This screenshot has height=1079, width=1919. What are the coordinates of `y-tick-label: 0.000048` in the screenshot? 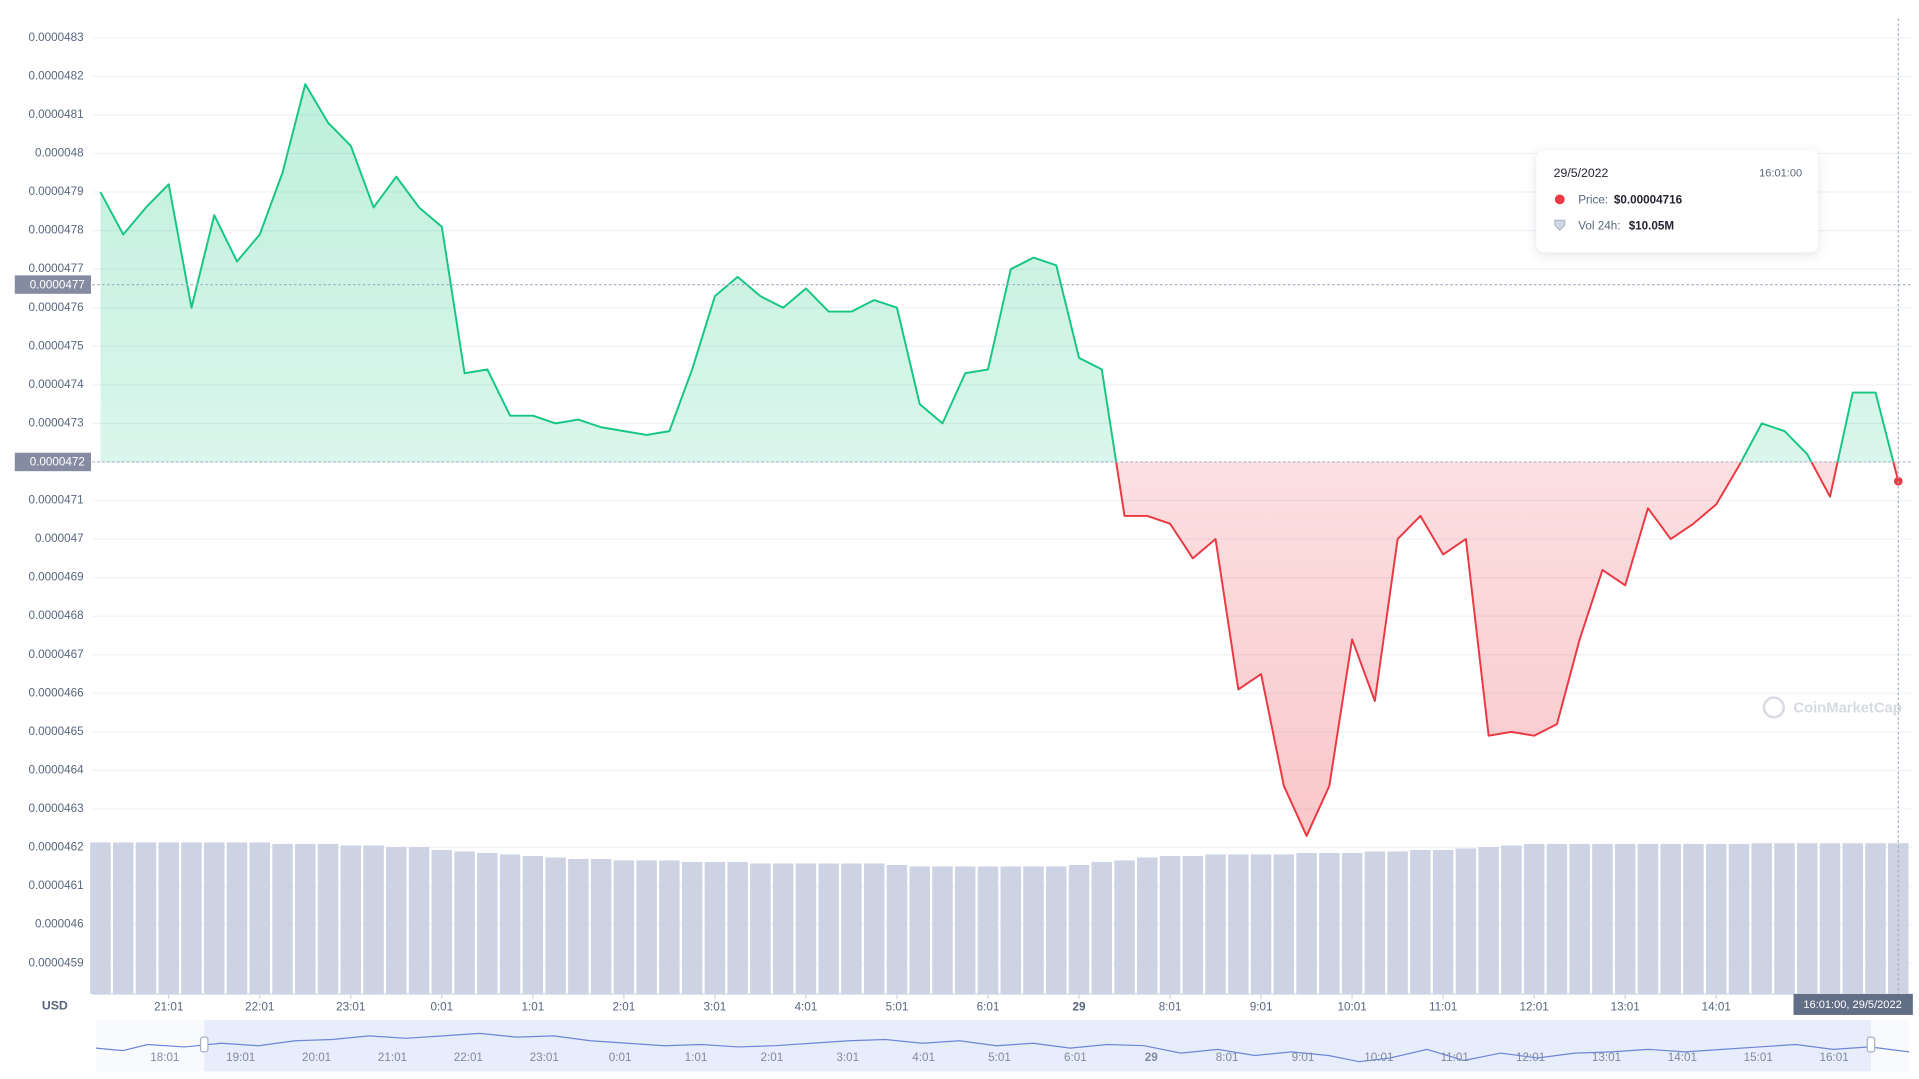 It's located at (59, 153).